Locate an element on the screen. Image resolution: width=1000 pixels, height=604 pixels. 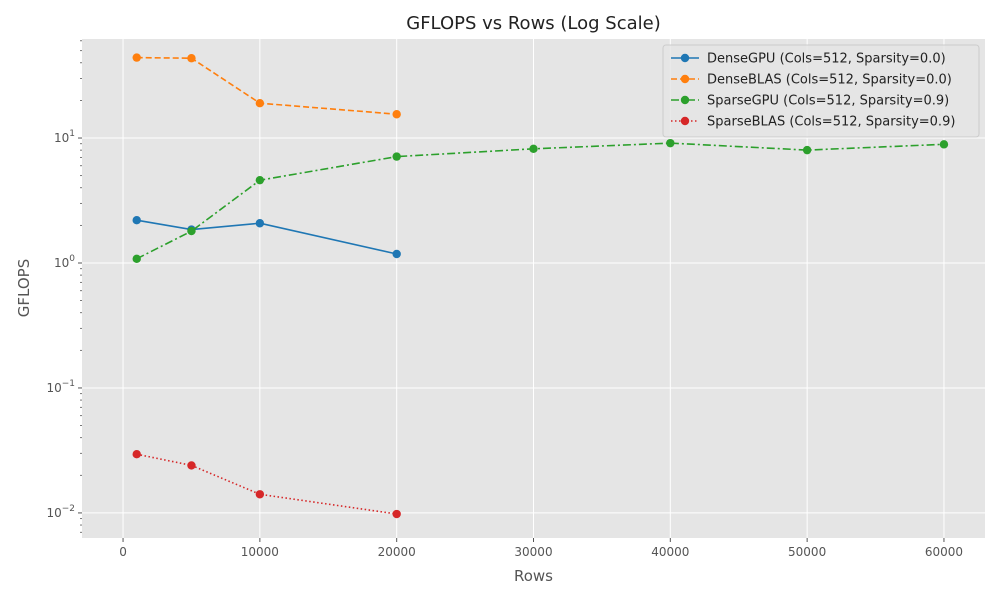
x-tick-label: 60000 is located at coordinates (944, 552).